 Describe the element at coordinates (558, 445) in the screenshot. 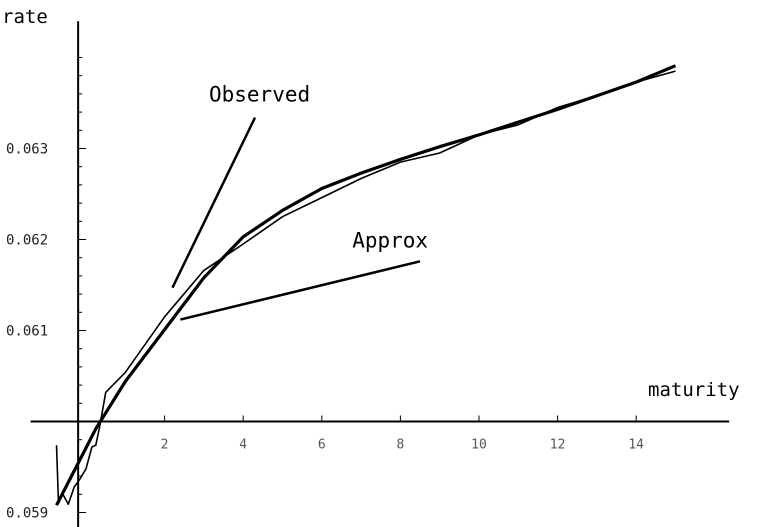

I see `x-tick-label: 12` at that location.